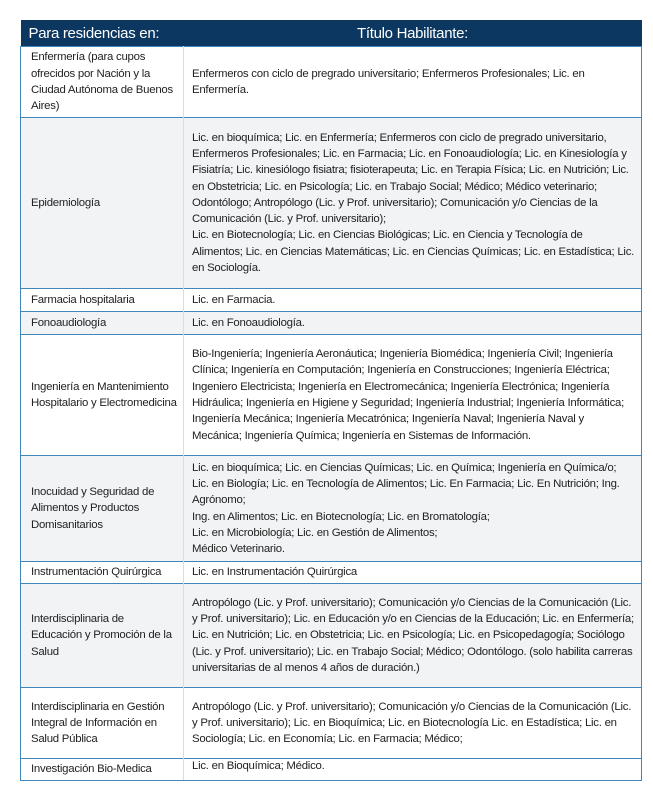  Describe the element at coordinates (412, 33) in the screenshot. I see `header-titulo: Título Habilitante:` at that location.